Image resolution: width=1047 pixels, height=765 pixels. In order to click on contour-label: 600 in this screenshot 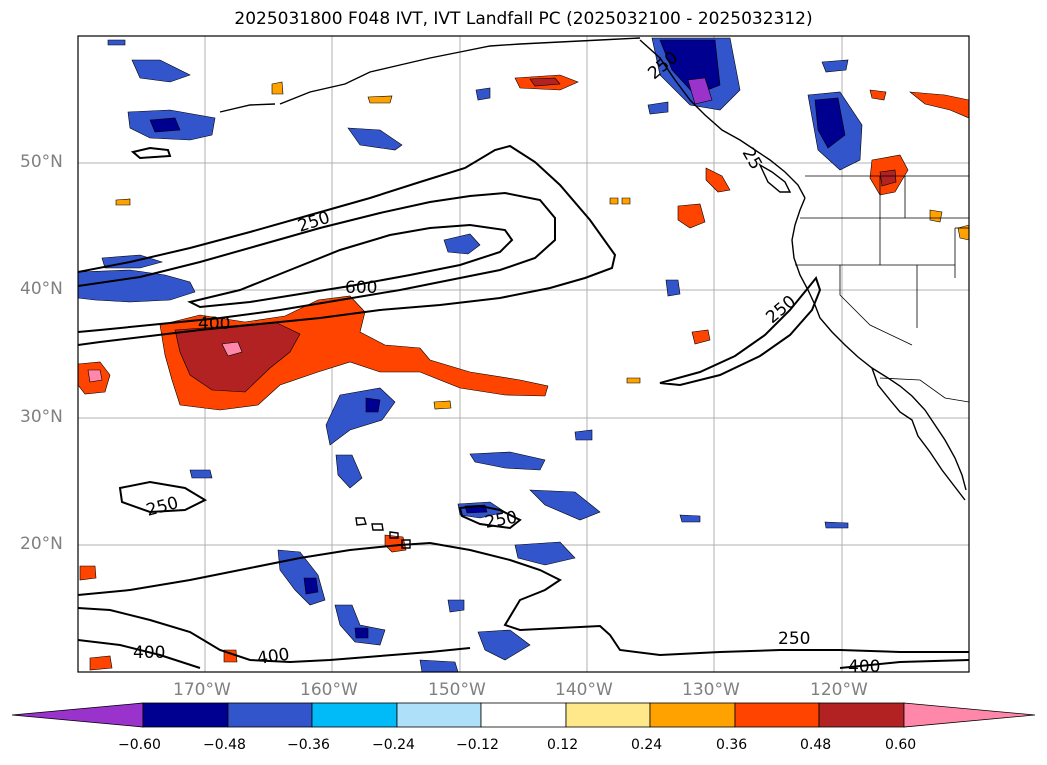, I will do `click(361, 288)`.